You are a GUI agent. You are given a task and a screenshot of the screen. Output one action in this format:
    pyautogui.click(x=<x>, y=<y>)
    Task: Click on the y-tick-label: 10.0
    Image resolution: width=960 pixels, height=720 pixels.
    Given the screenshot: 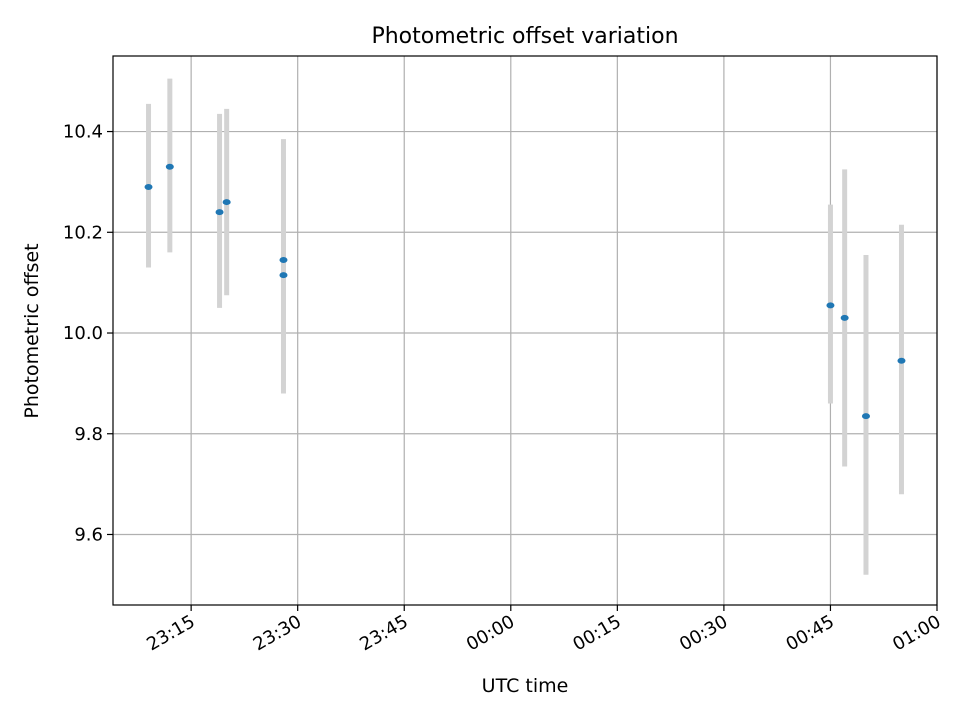 What is the action you would take?
    pyautogui.click(x=83, y=333)
    